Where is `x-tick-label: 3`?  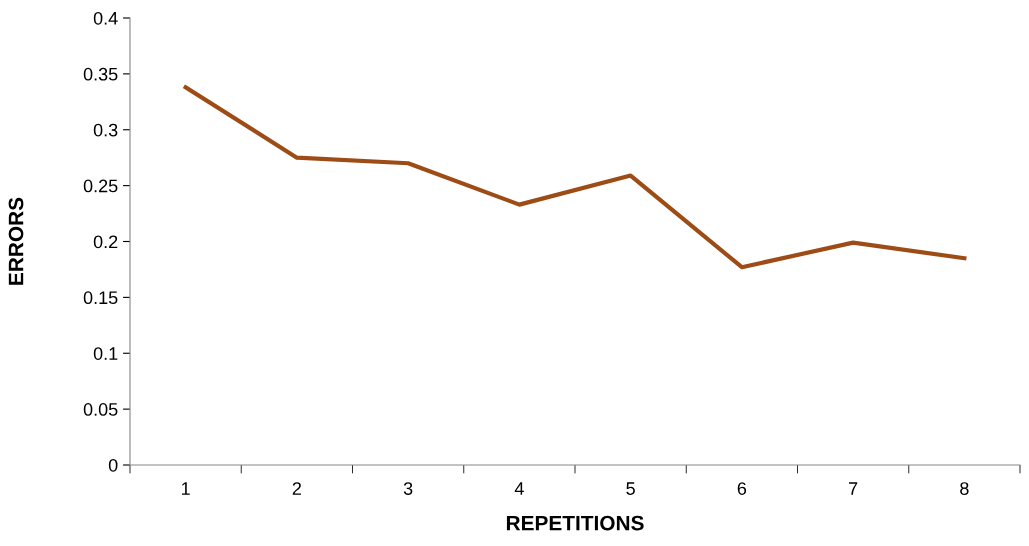 x-tick-label: 3 is located at coordinates (408, 488).